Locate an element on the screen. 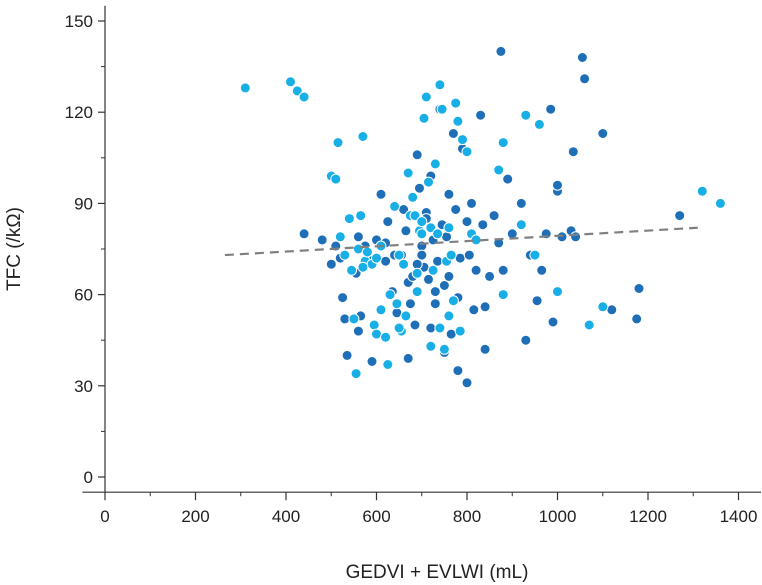 The image size is (762, 585). x-tick-label: 600 is located at coordinates (376, 516).